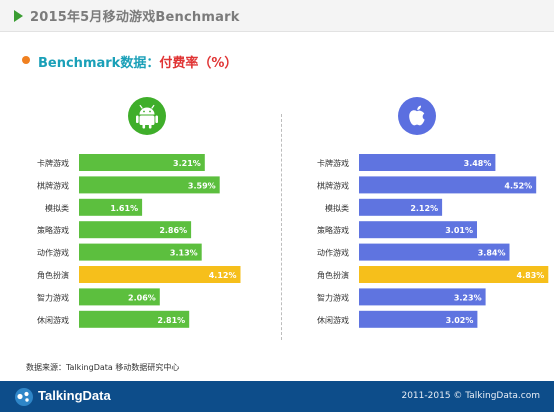 This screenshot has height=412, width=554. Describe the element at coordinates (333, 185) in the screenshot. I see `ios-category-label: 棋牌游戏` at that location.